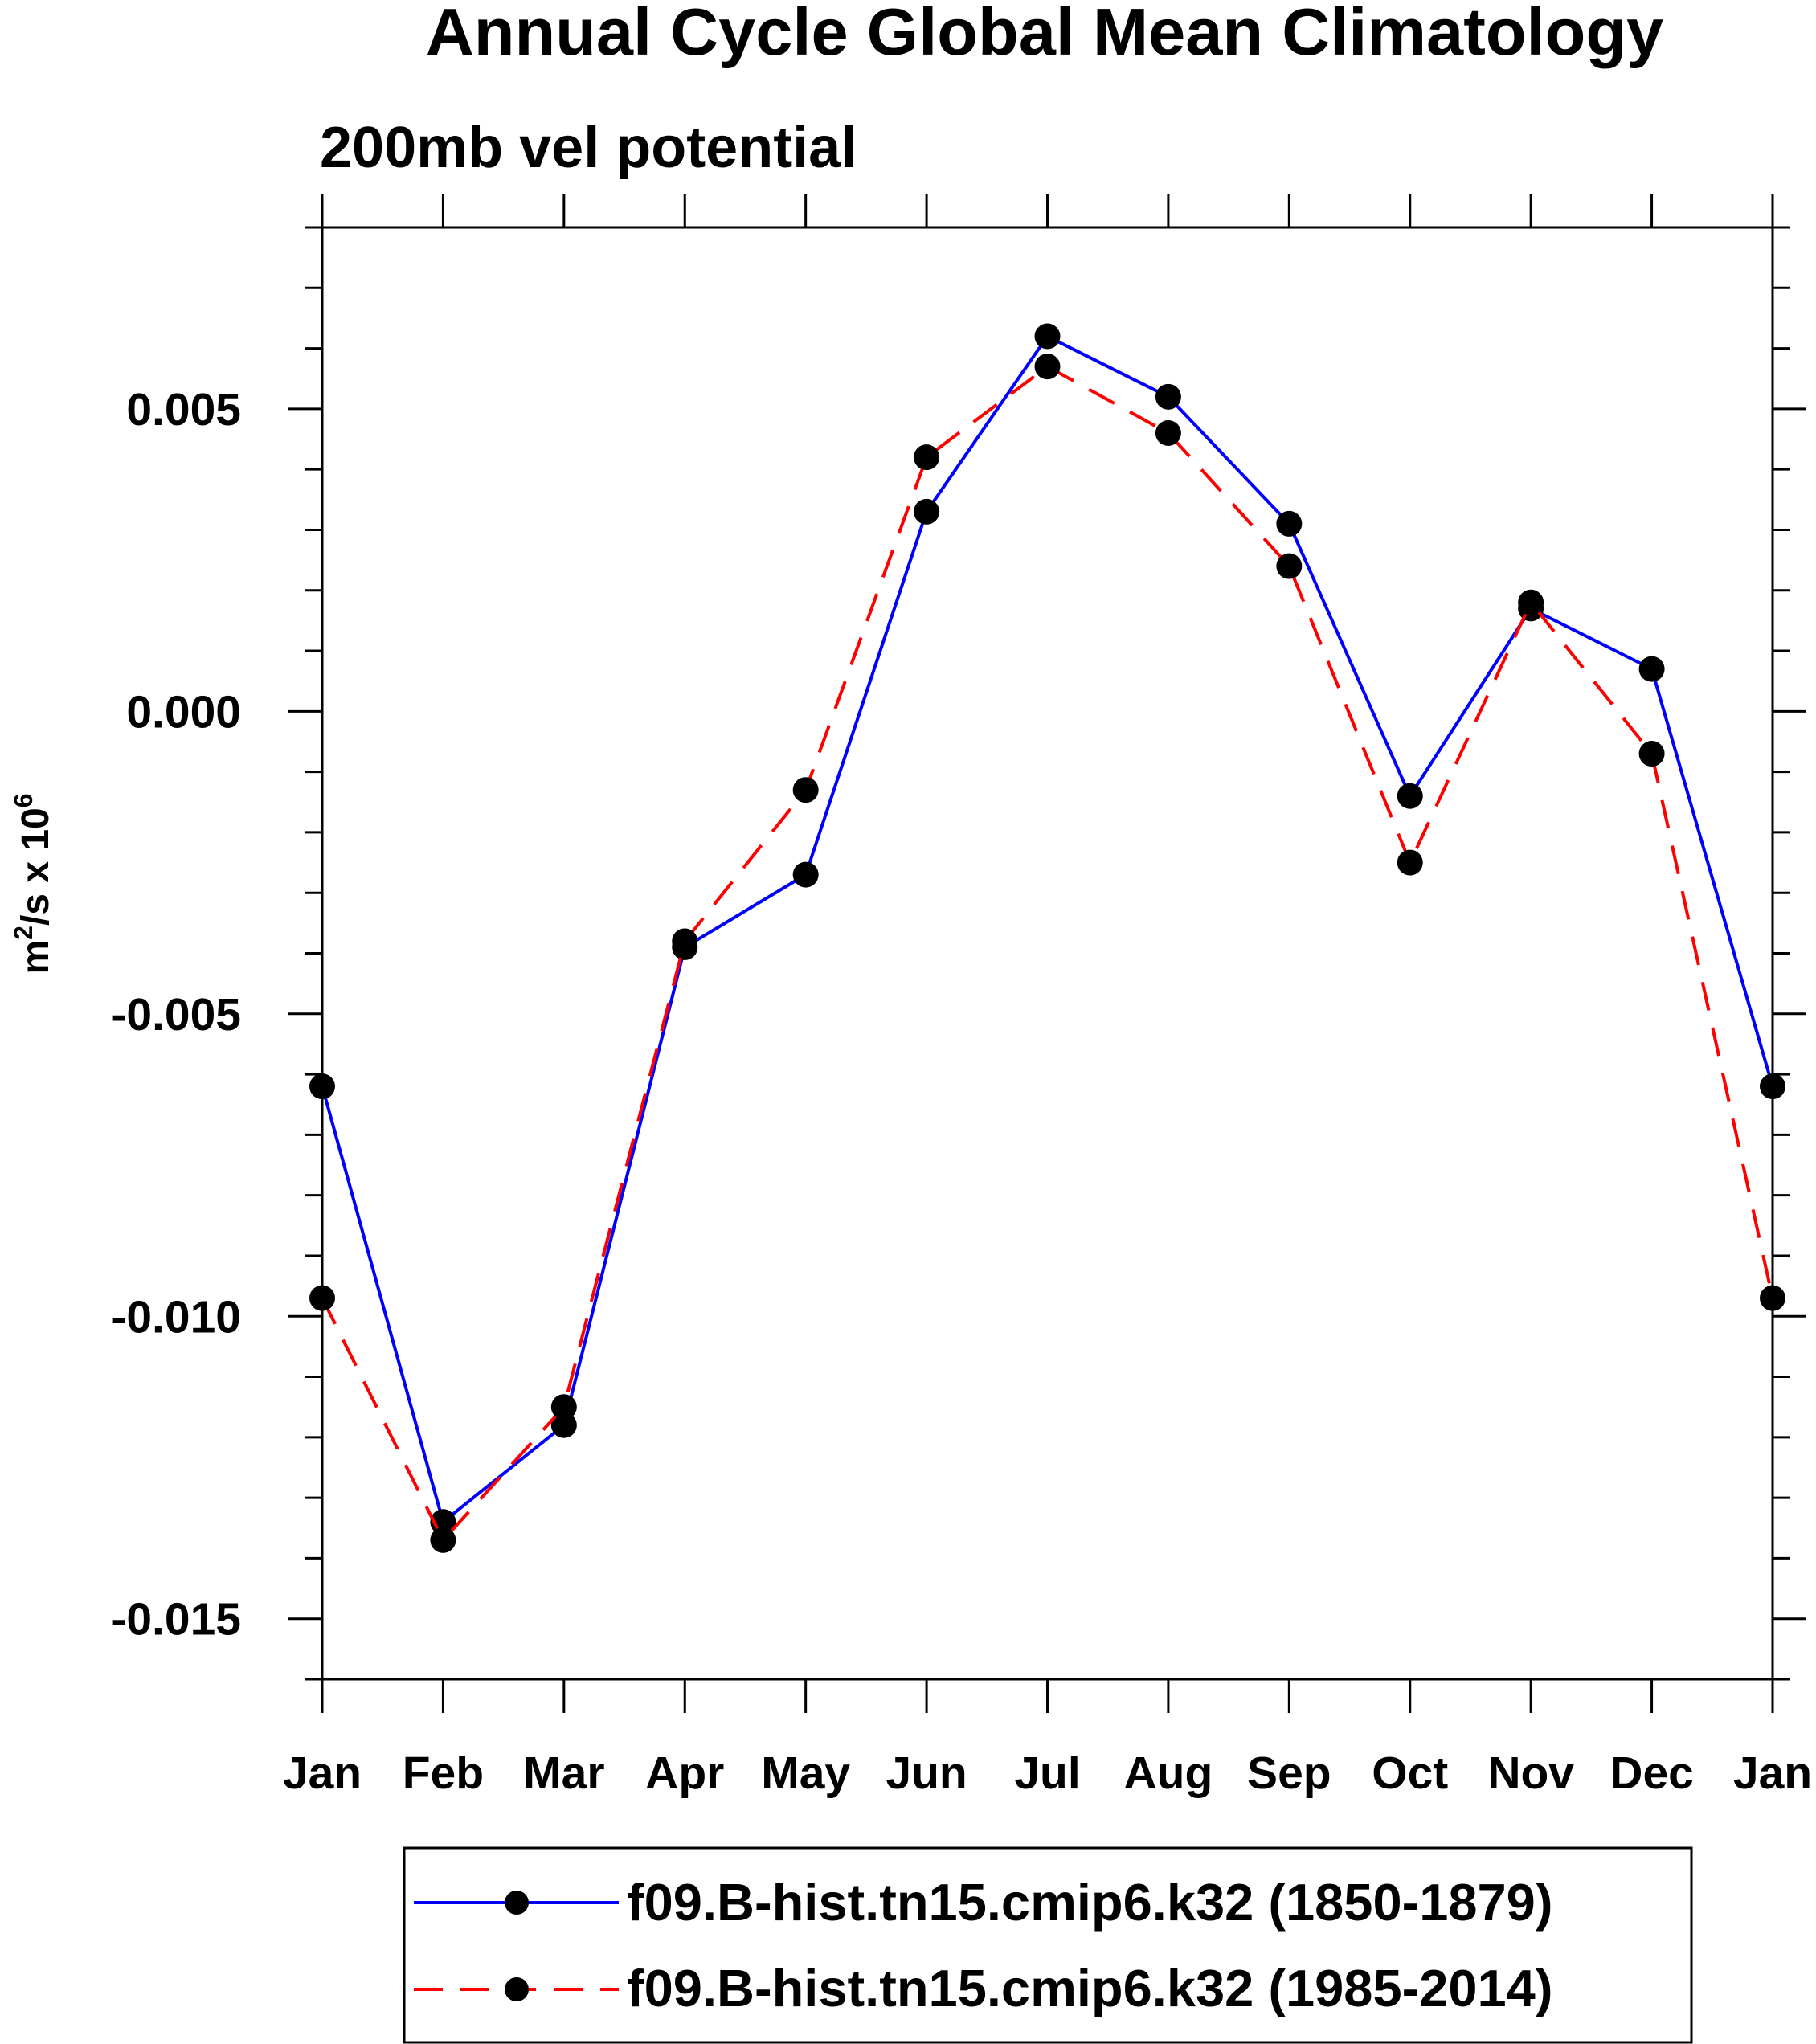  Describe the element at coordinates (563, 1773) in the screenshot. I see `x-tick-label: Mar` at that location.